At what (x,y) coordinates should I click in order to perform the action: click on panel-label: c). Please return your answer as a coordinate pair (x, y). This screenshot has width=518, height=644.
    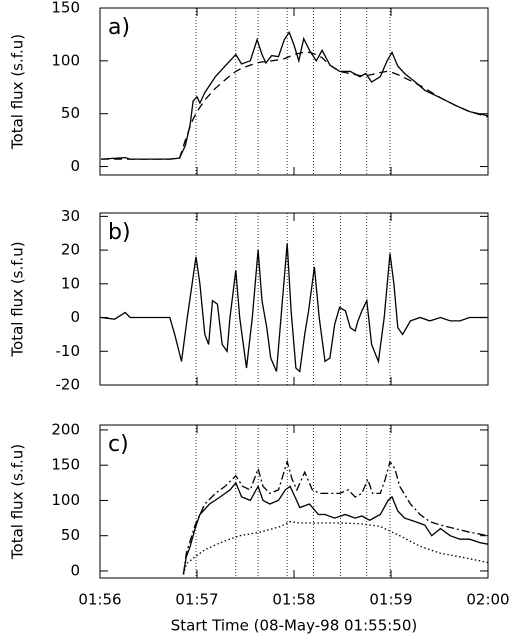
    Looking at the image, I should click on (118, 444).